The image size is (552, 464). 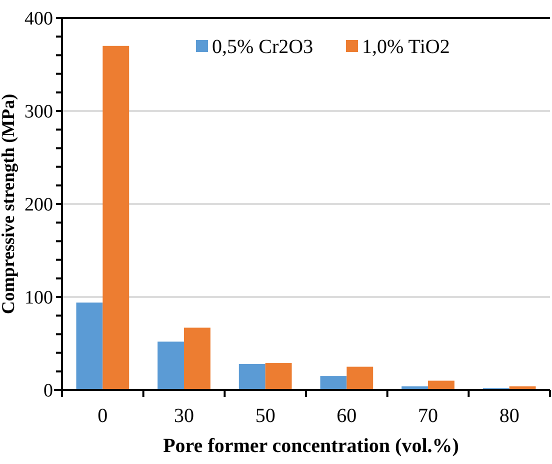 I want to click on x-tick-label: 30, so click(x=184, y=416).